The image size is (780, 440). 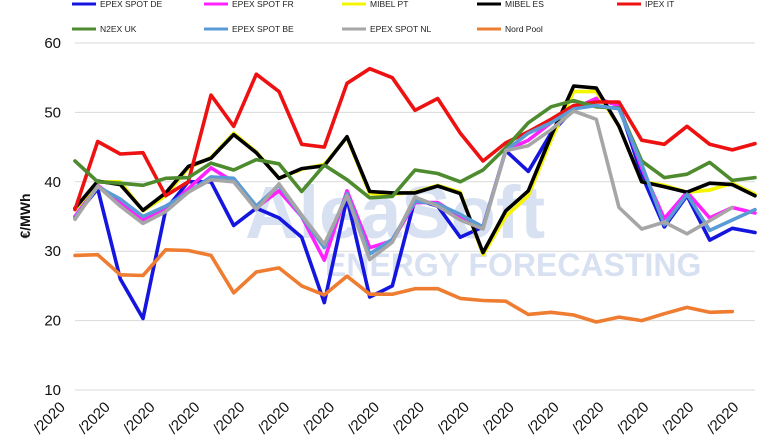 What do you see at coordinates (263, 29) in the screenshot?
I see `legend-label: EPEX SPOT BE` at bounding box center [263, 29].